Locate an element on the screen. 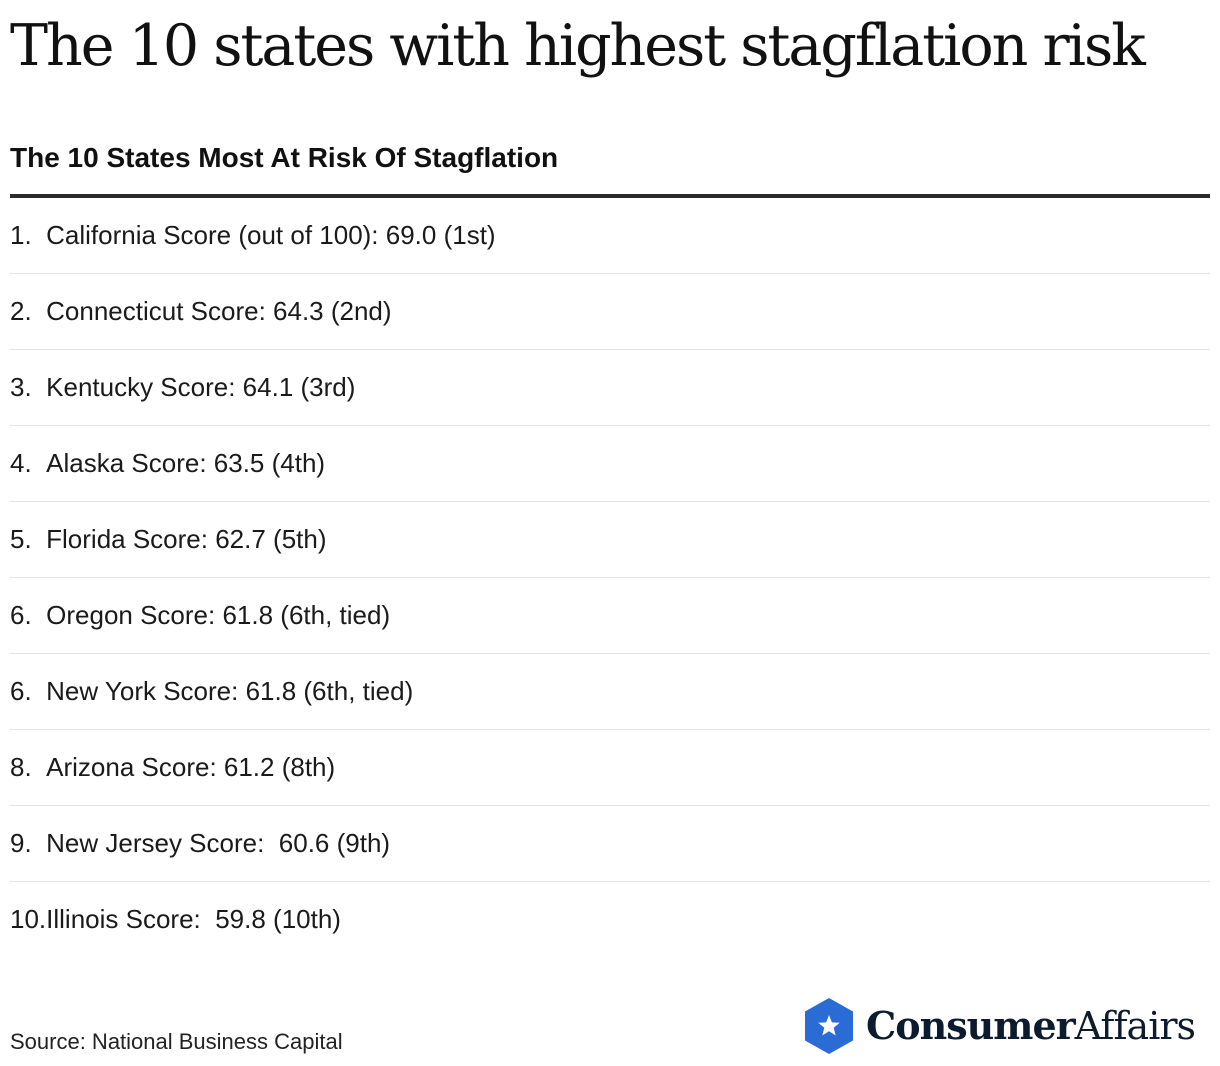 This screenshot has height=1066, width=1220. list-item: 5. Florida Score: 62.7 (5th) is located at coordinates (610, 540).